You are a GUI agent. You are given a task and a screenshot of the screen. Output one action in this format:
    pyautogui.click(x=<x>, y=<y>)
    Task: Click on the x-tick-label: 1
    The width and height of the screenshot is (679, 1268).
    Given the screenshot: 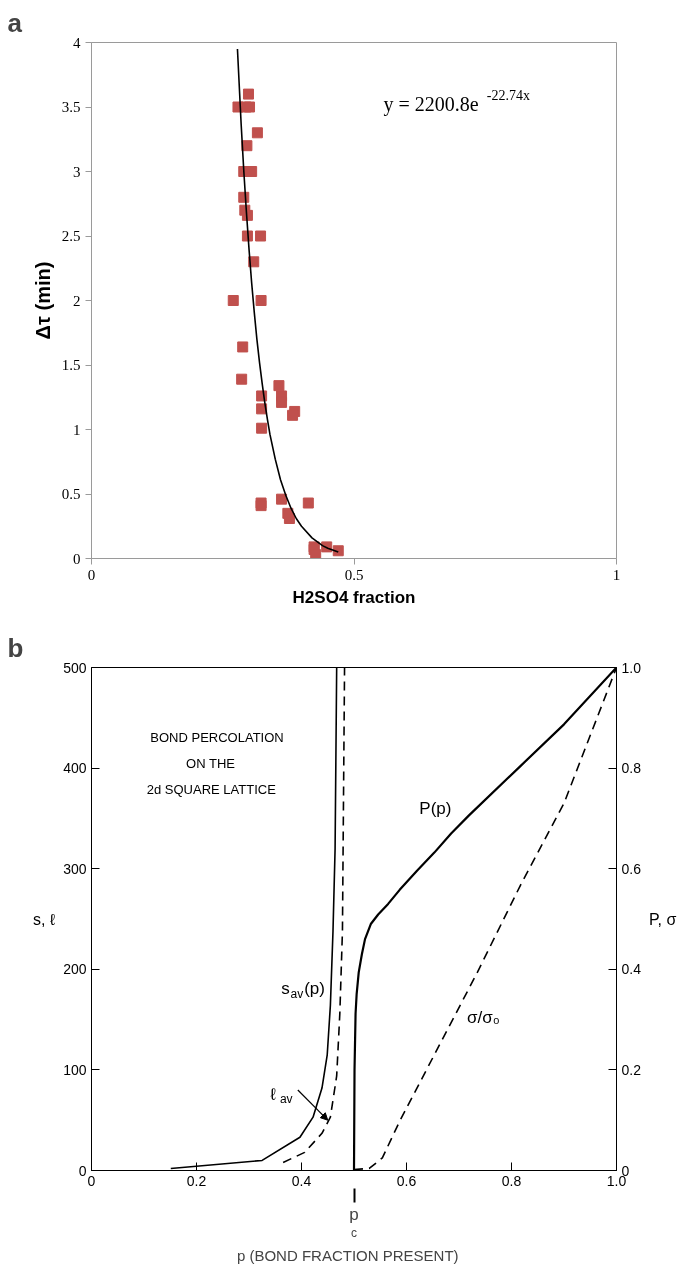 What is the action you would take?
    pyautogui.click(x=616, y=574)
    